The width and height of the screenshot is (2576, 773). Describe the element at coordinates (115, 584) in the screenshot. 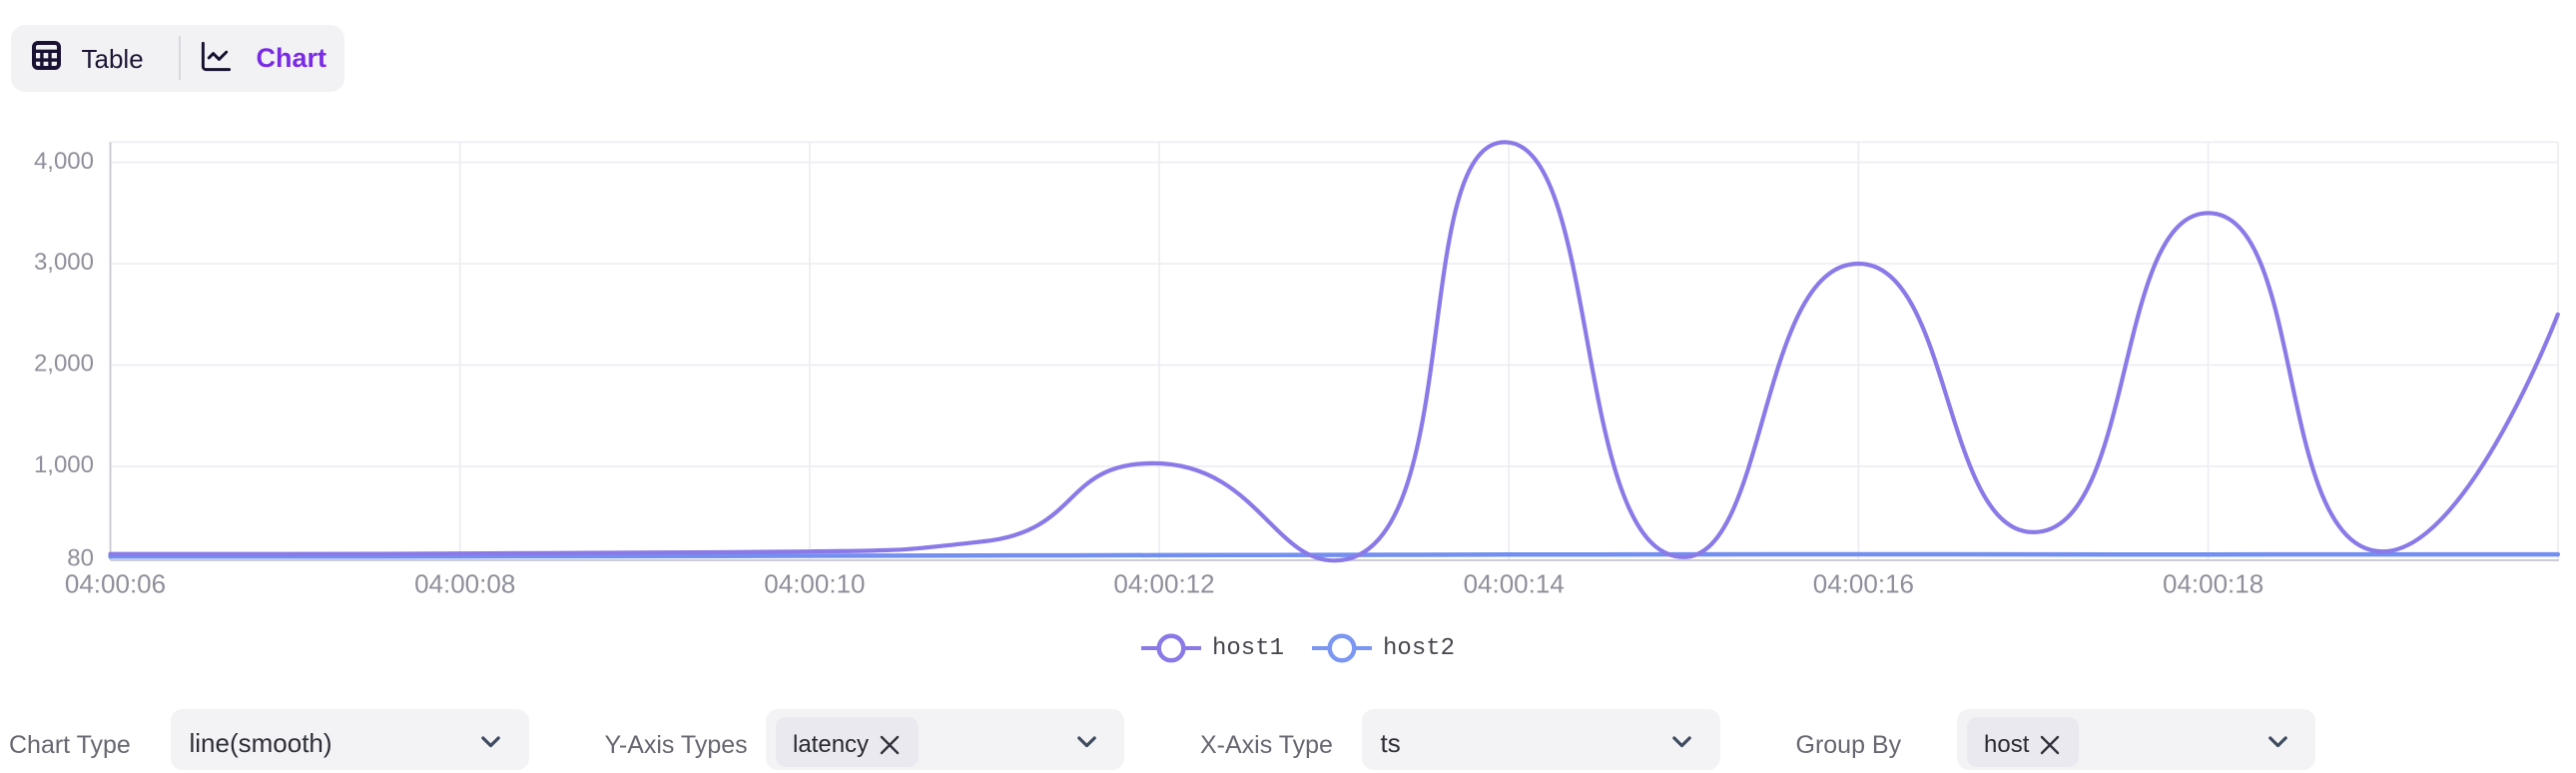

I see `svg-text: 04:00:06` at that location.